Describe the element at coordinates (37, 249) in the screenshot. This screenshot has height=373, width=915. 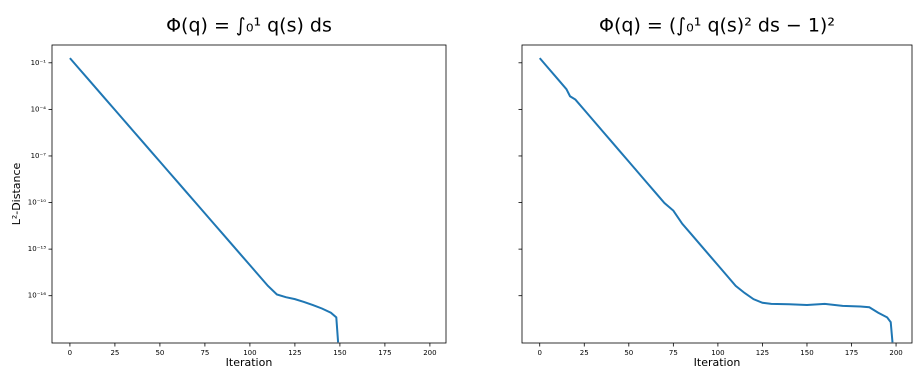
I see `y-tick-label: 10⁻¹³` at that location.